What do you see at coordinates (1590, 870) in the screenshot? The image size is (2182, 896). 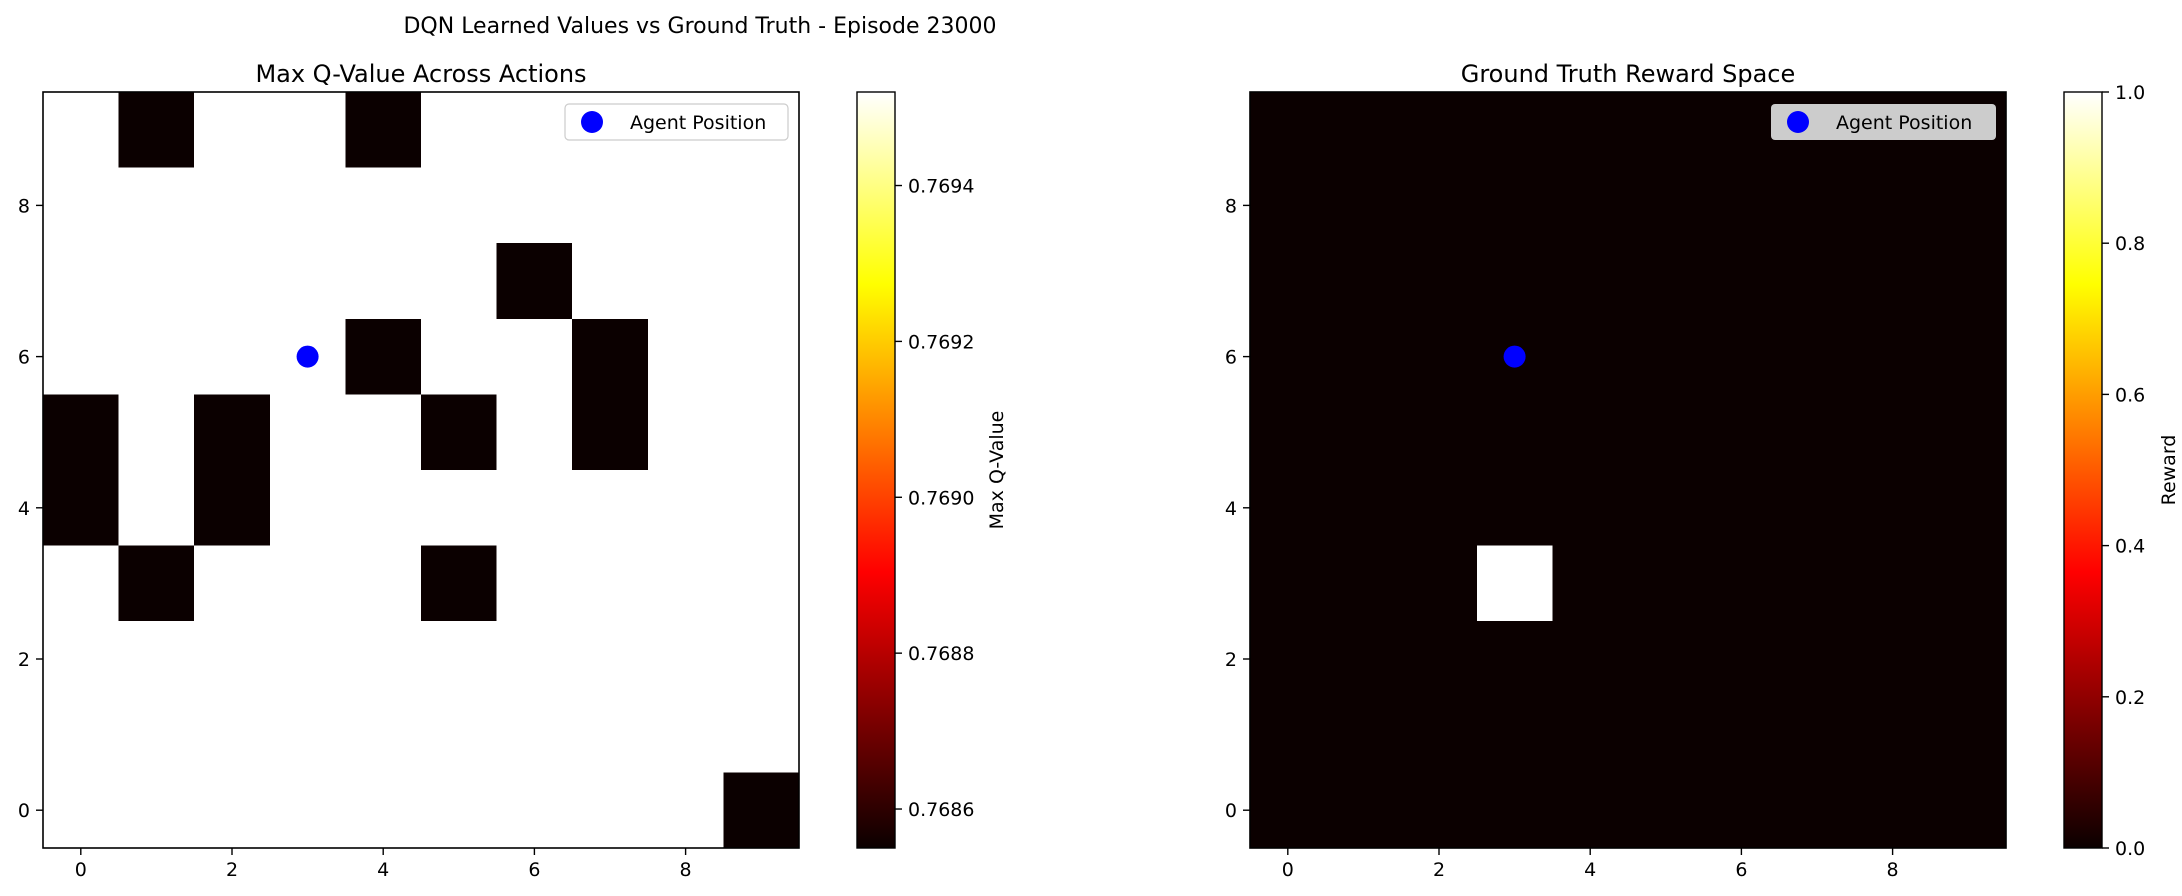 I see `x-tick-label: 4` at bounding box center [1590, 870].